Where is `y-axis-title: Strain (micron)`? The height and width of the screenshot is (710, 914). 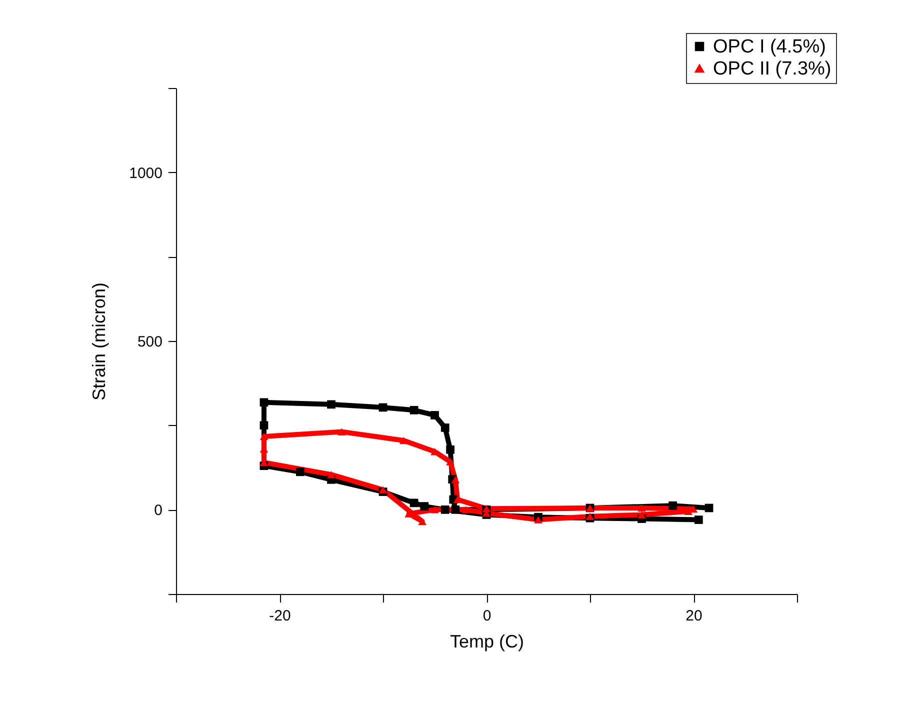
y-axis-title: Strain (micron) is located at coordinates (99, 341).